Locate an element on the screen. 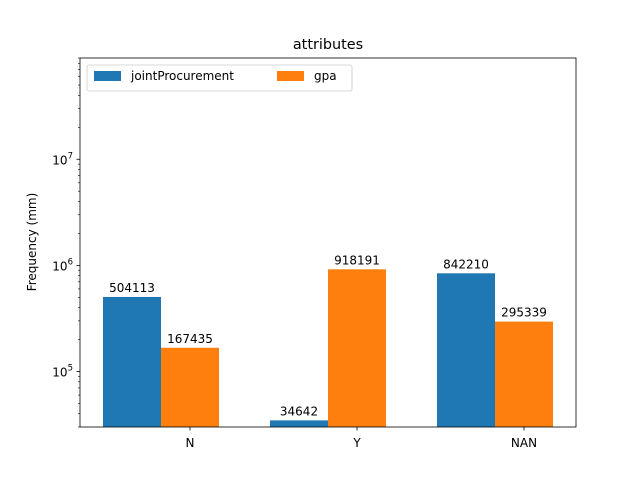  legend-swatch-gpa is located at coordinates (290, 76).